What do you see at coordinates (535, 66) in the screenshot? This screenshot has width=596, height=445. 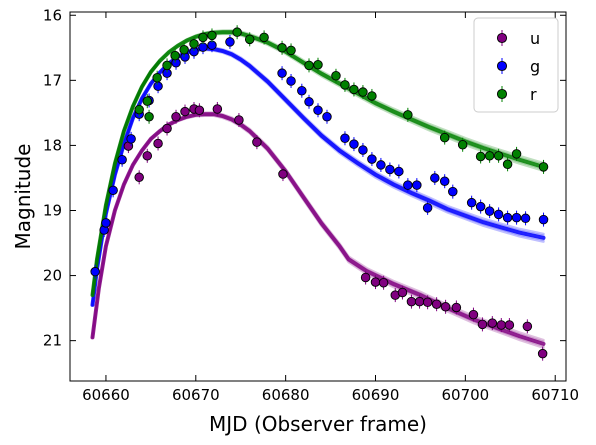 I see `legend-label-g: g` at bounding box center [535, 66].